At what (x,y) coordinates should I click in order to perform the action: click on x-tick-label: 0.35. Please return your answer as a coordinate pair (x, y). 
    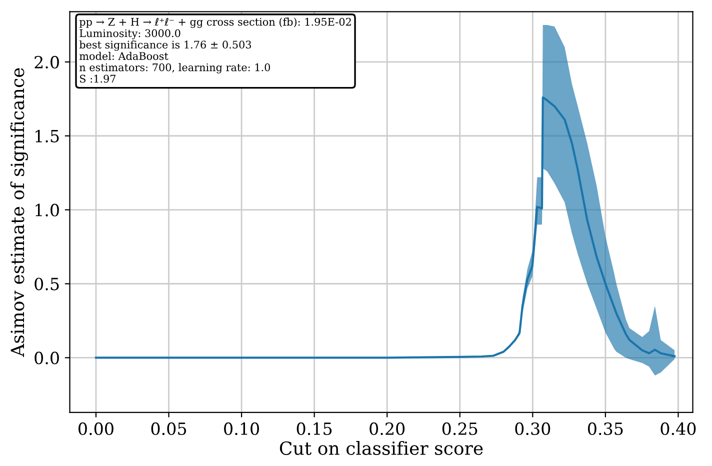
    Looking at the image, I should click on (605, 429).